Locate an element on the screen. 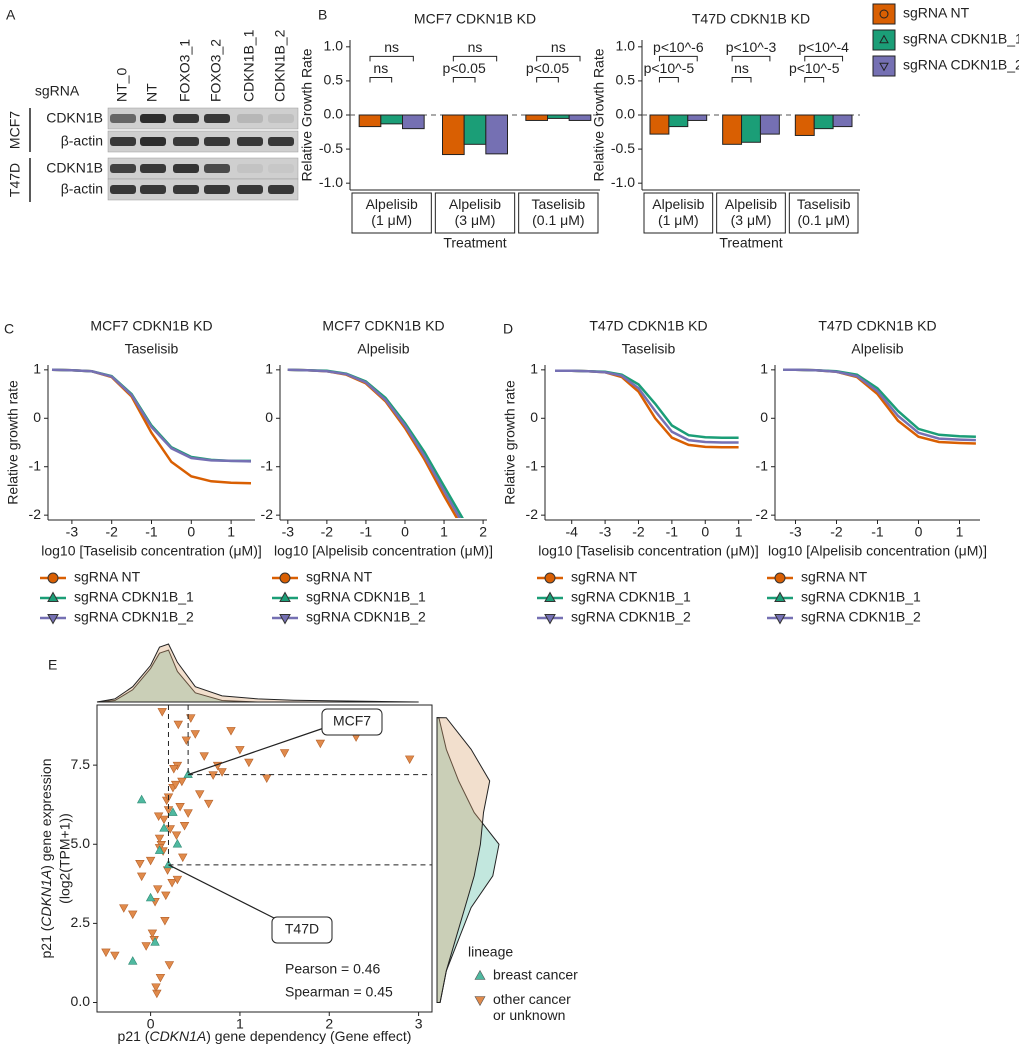  y-density is located at coordinates (463, 860).